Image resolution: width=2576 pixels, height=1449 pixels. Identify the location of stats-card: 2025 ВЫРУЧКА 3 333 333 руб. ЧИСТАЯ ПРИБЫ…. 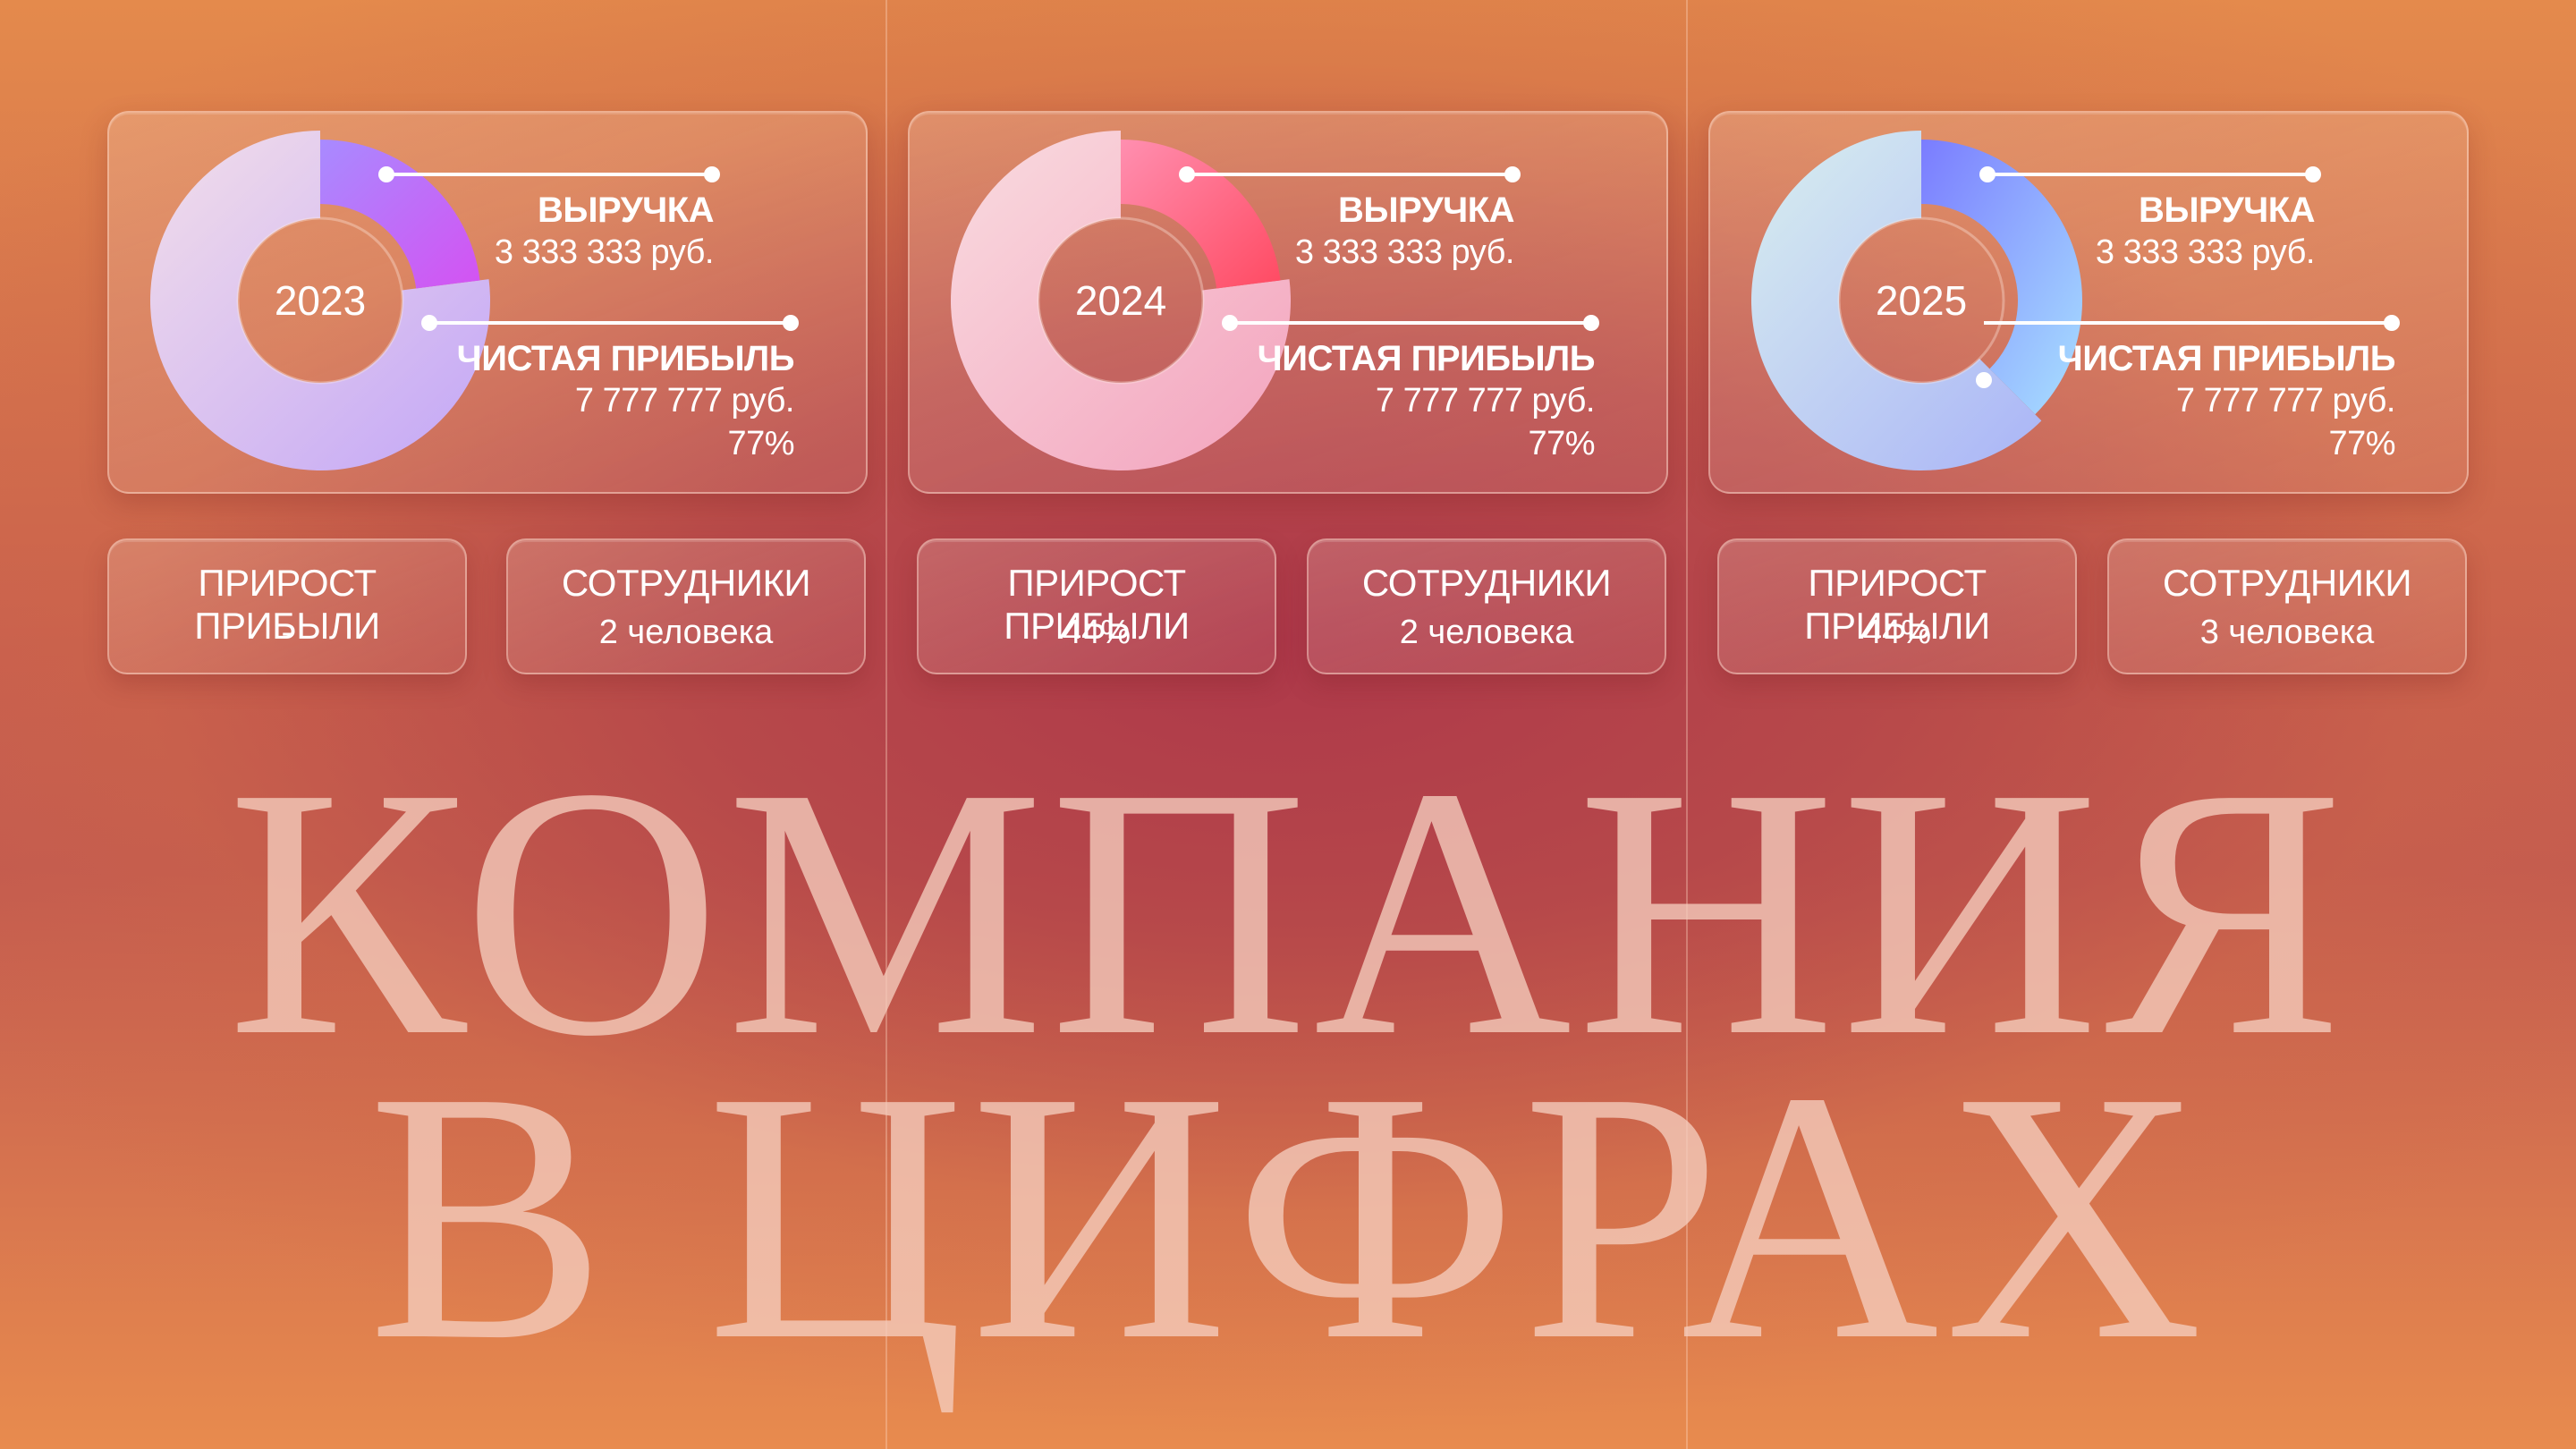
(2088, 302).